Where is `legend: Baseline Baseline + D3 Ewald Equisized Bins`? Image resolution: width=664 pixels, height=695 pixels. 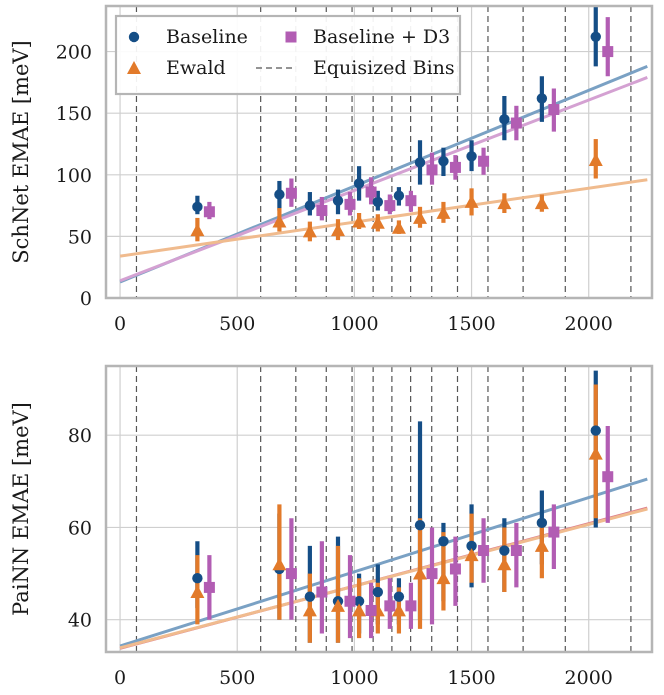 legend: Baseline Baseline + D3 Ewald Equisized Bins is located at coordinates (288, 55).